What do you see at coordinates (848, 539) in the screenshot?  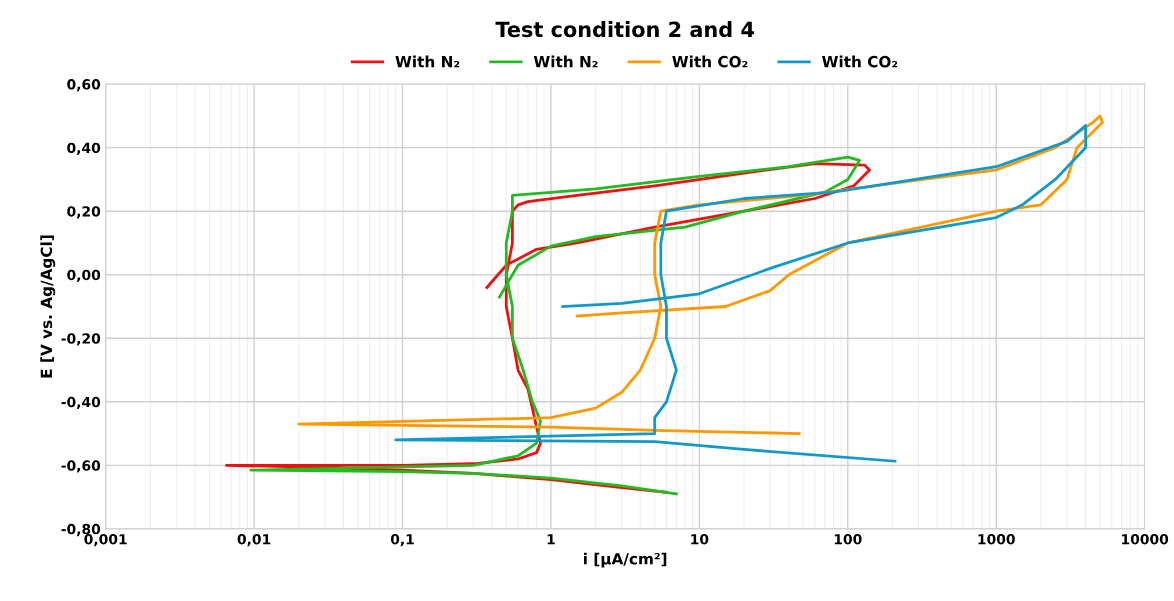 I see `x-tick-label: 100` at bounding box center [848, 539].